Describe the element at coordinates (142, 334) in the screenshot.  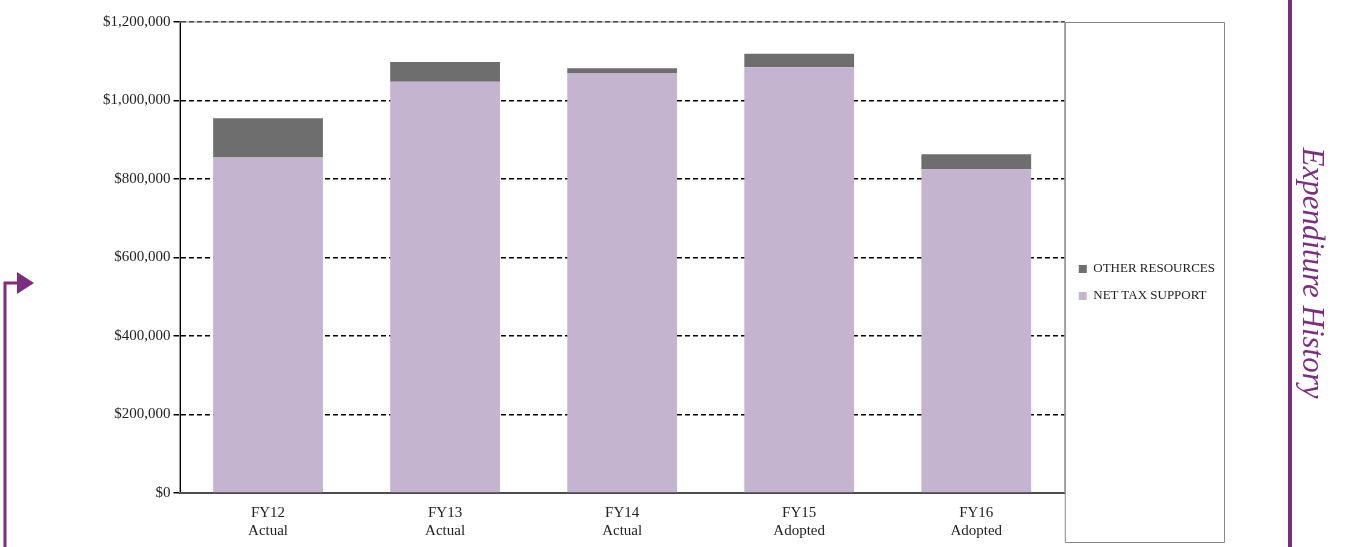
I see `y-tick-label: $400,000` at that location.